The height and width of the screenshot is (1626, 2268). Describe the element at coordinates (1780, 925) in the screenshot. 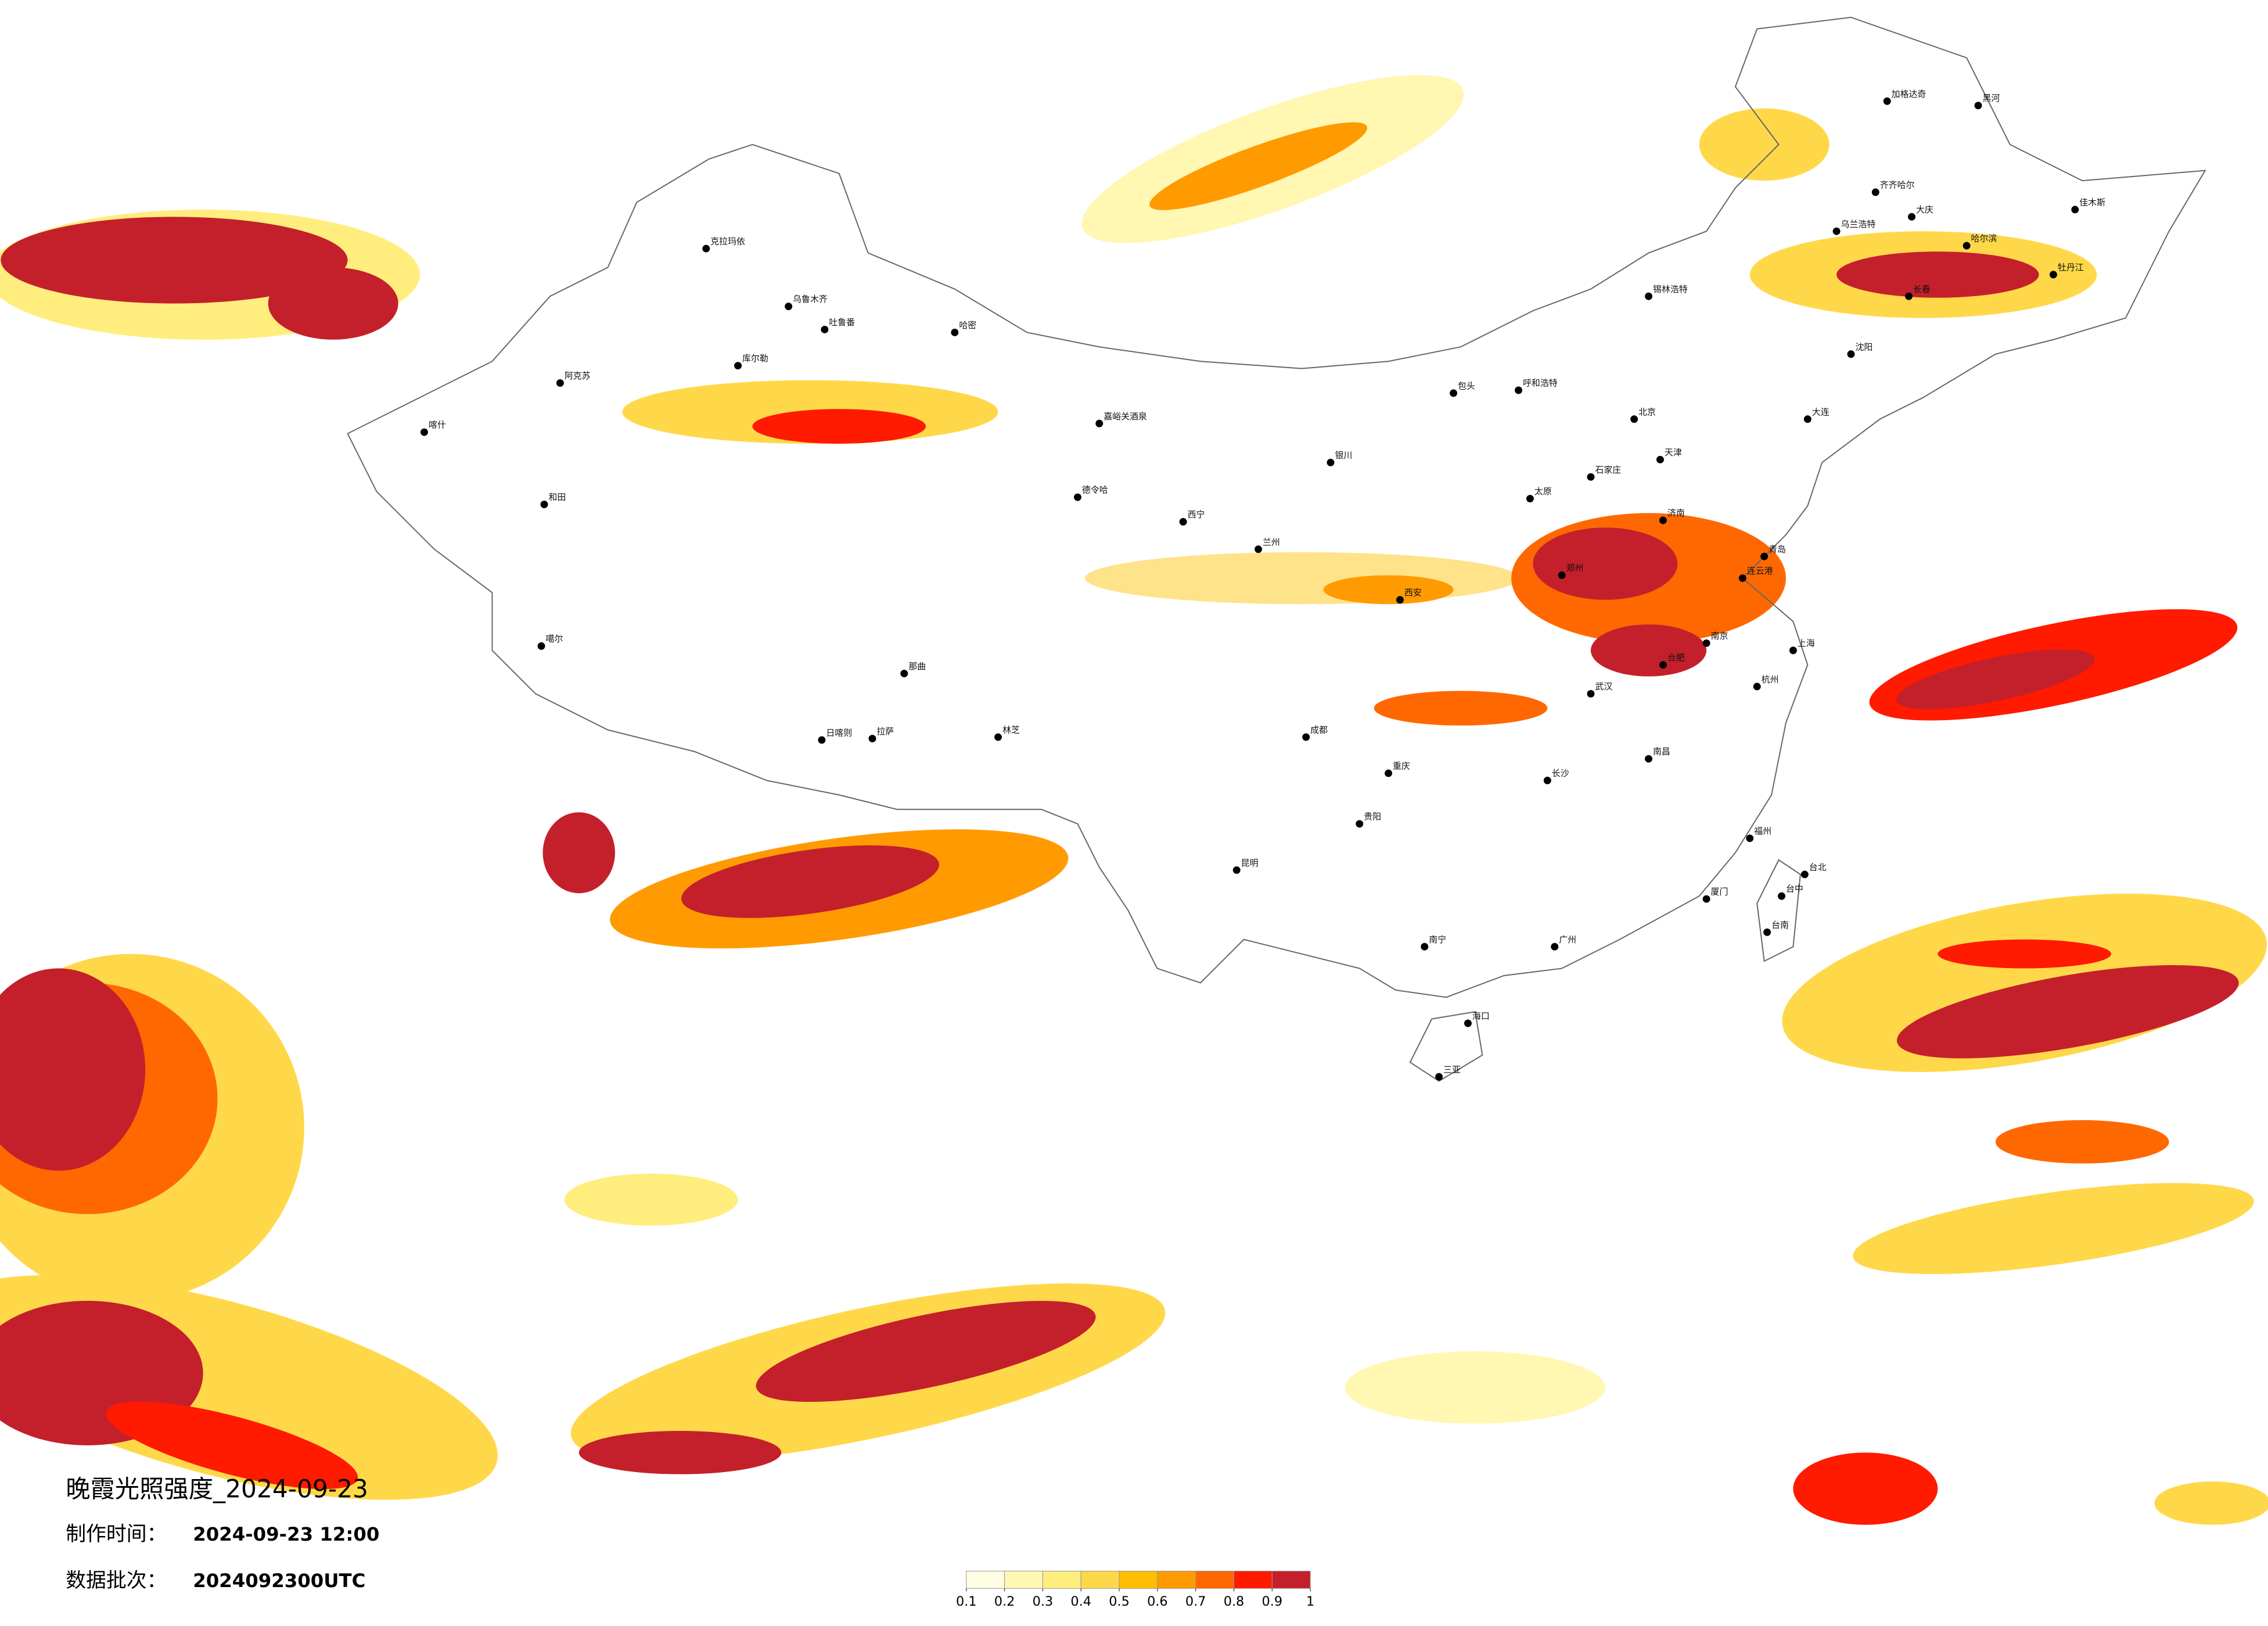

I see `city-label: 台南` at that location.